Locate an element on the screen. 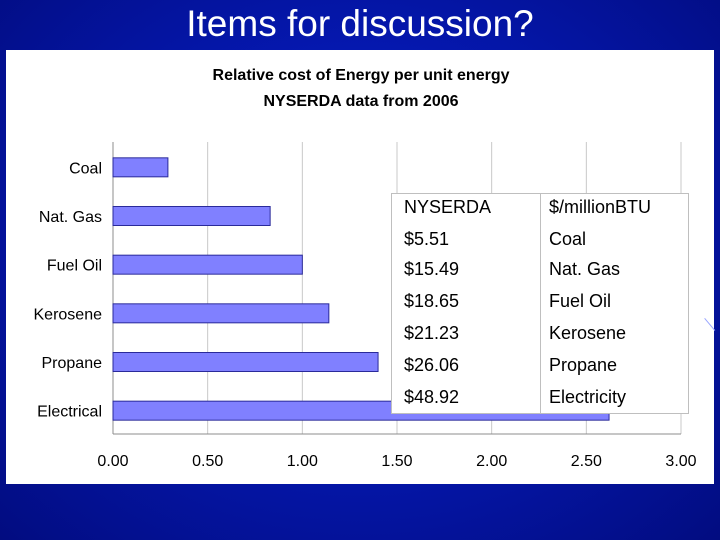  x-tick-label: 0.00 is located at coordinates (112, 461).